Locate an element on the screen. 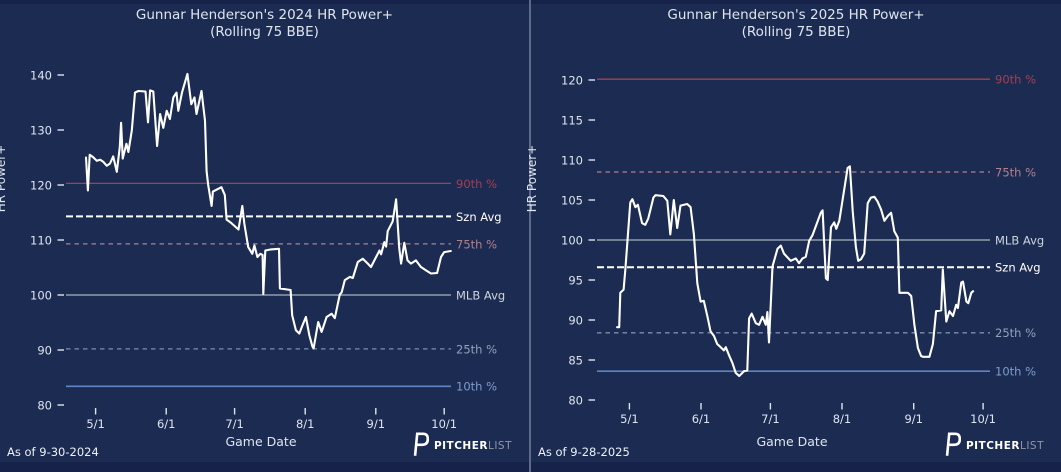 Image resolution: width=1061 pixels, height=472 pixels. y-axis-label-2025: HR Power+ is located at coordinates (532, 178).